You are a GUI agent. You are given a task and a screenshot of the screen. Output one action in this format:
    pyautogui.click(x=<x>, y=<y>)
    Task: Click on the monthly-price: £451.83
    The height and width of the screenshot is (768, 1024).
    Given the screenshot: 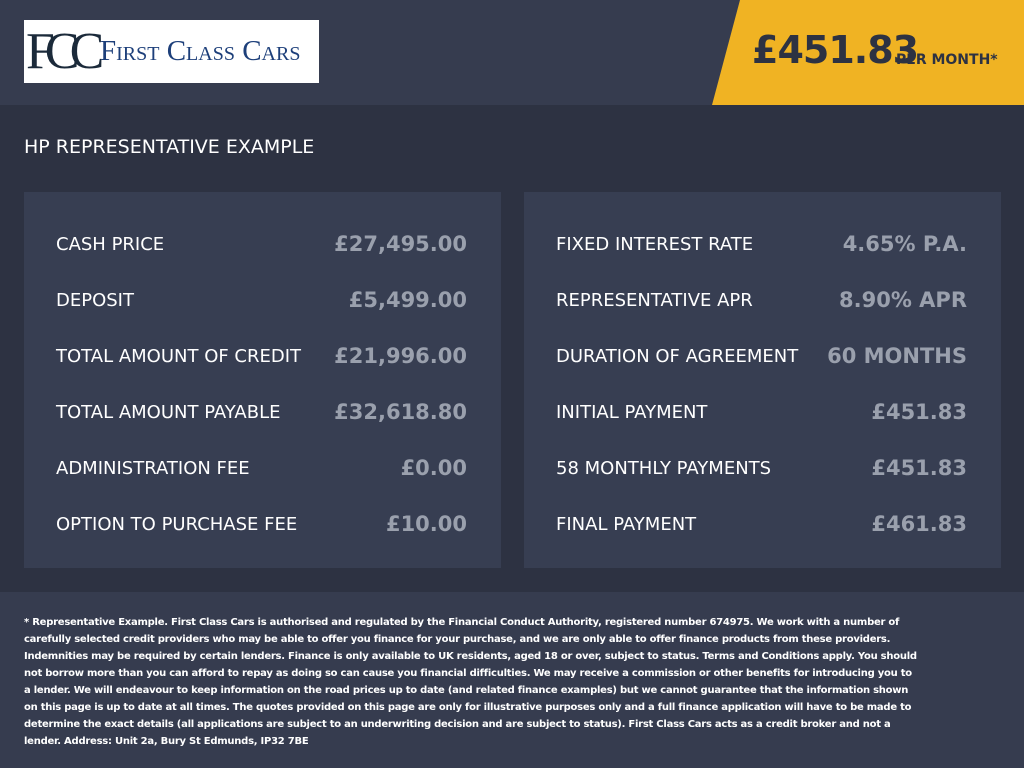 What is the action you would take?
    pyautogui.click(x=835, y=50)
    